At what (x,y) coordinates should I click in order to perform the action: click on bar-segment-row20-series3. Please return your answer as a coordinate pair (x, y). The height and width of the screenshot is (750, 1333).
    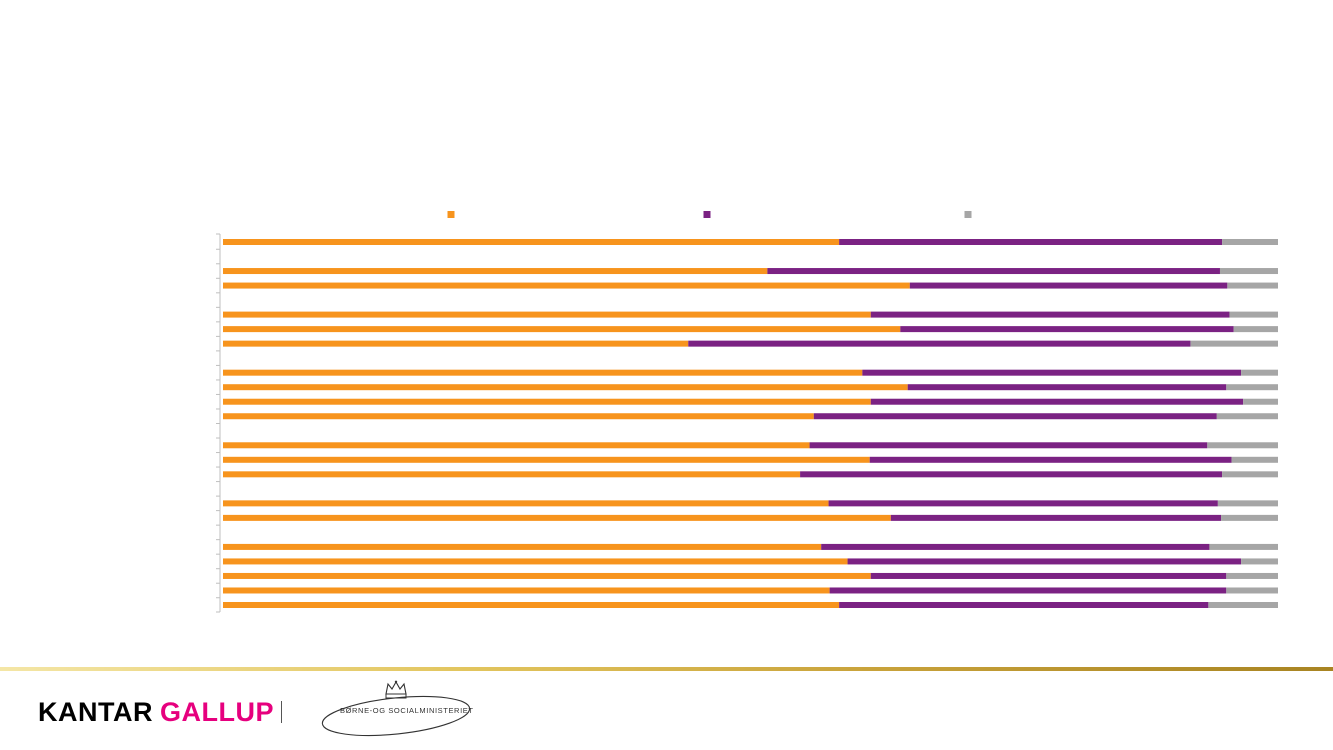
    Looking at the image, I should click on (1243, 605).